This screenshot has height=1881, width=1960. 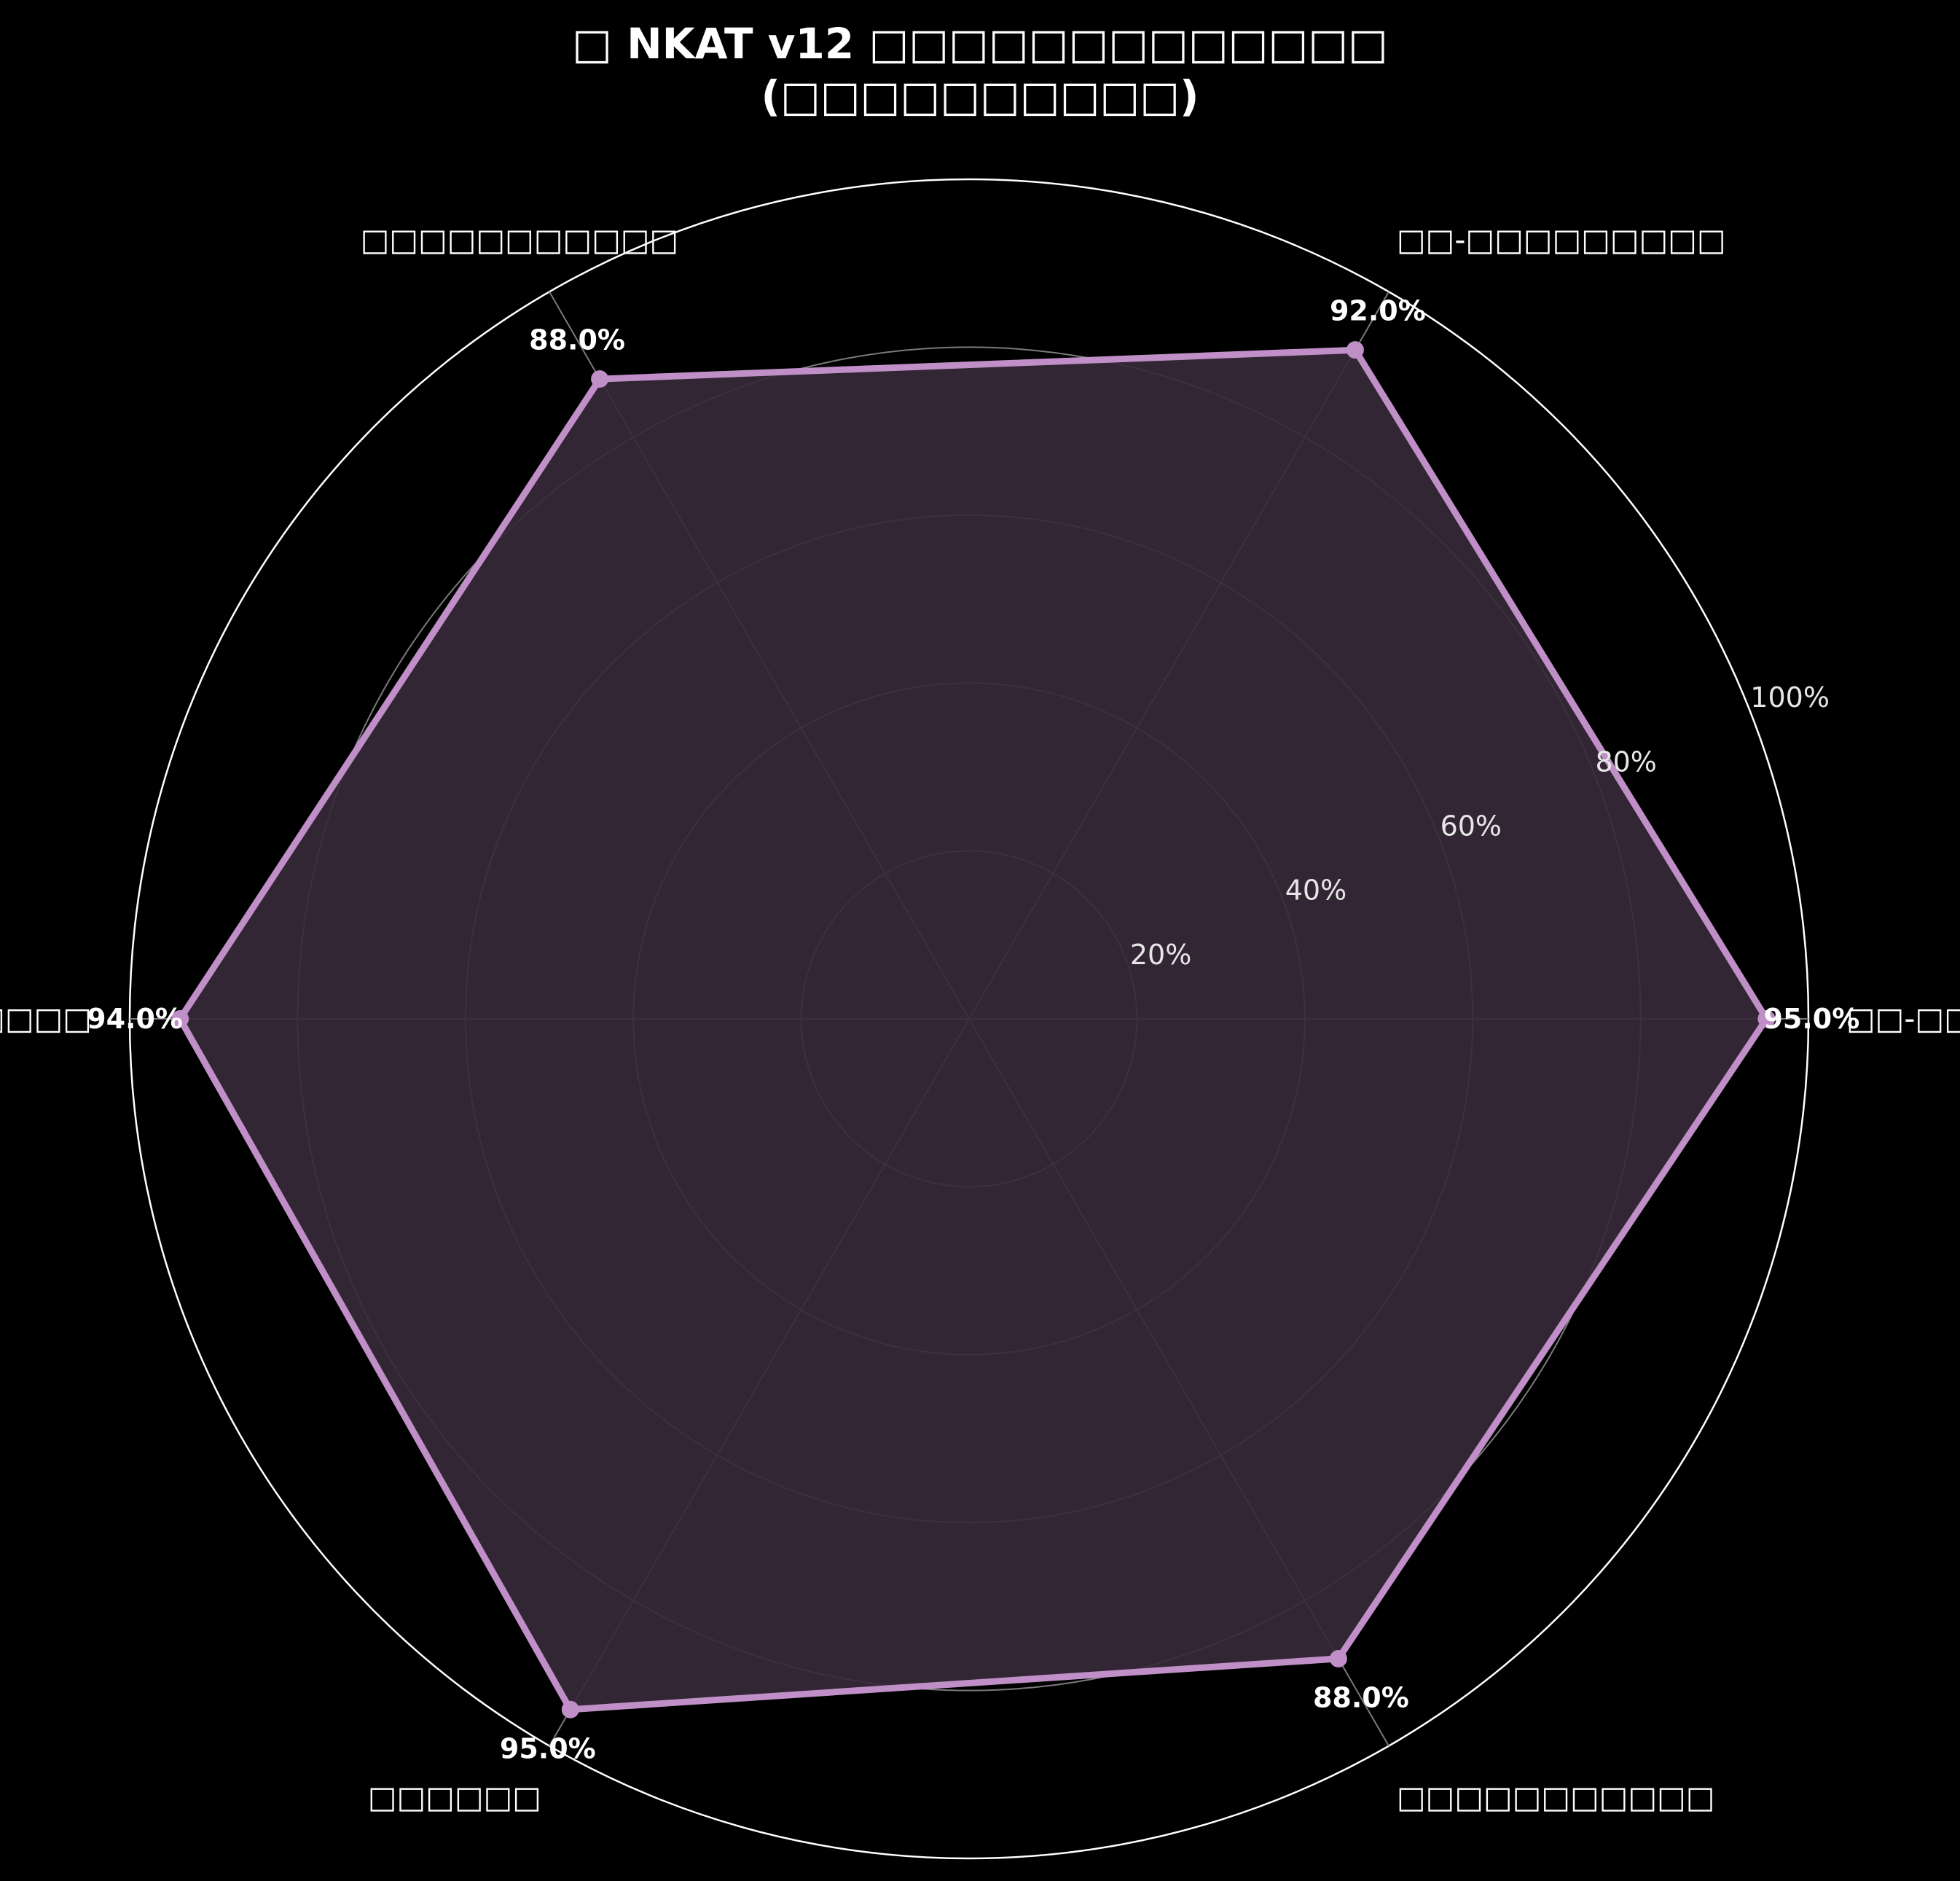 I want to click on category-label-2: □□□□□□□□□□□, so click(x=520, y=239).